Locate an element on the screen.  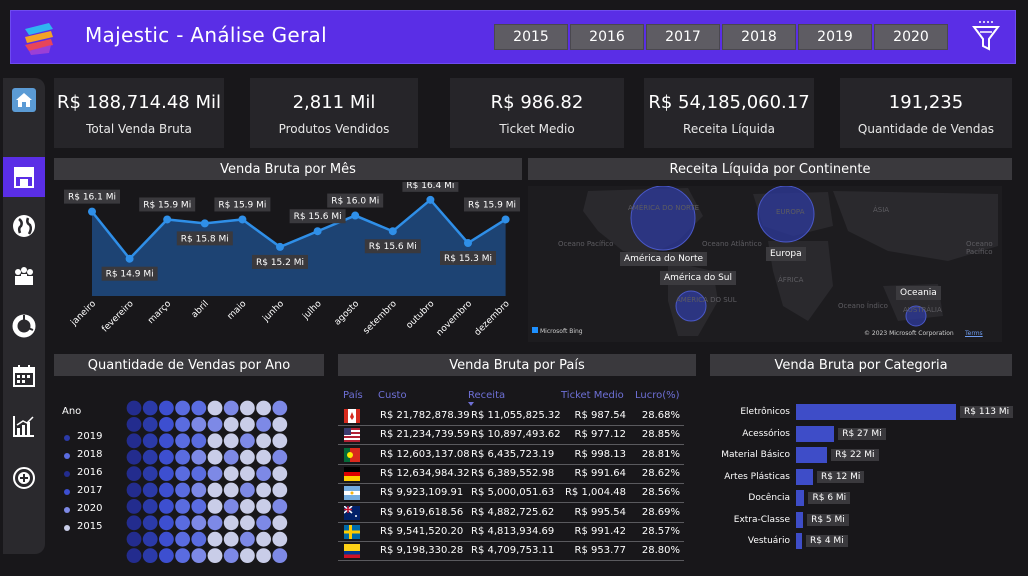
svg-text: R$ 15.9 Mi is located at coordinates (492, 205).